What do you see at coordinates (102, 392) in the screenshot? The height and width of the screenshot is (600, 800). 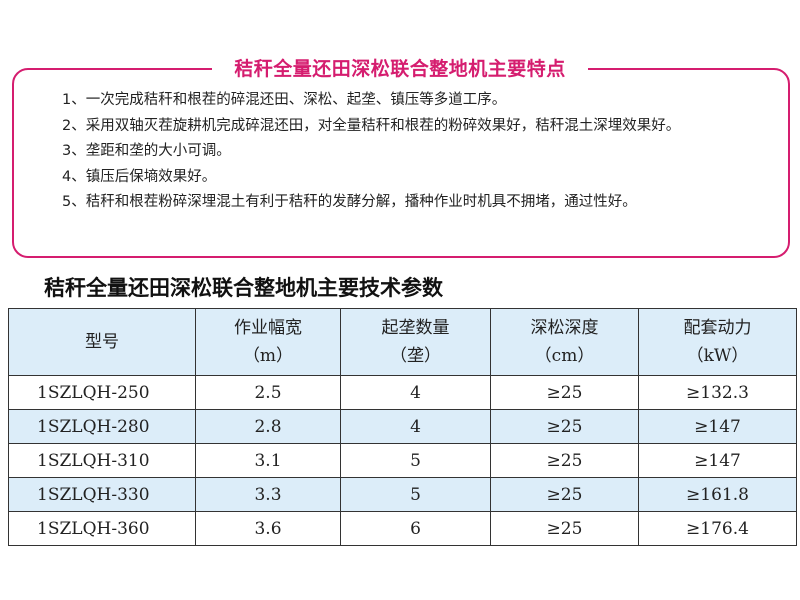 I see `cell-model: 1SZLQH-250` at bounding box center [102, 392].